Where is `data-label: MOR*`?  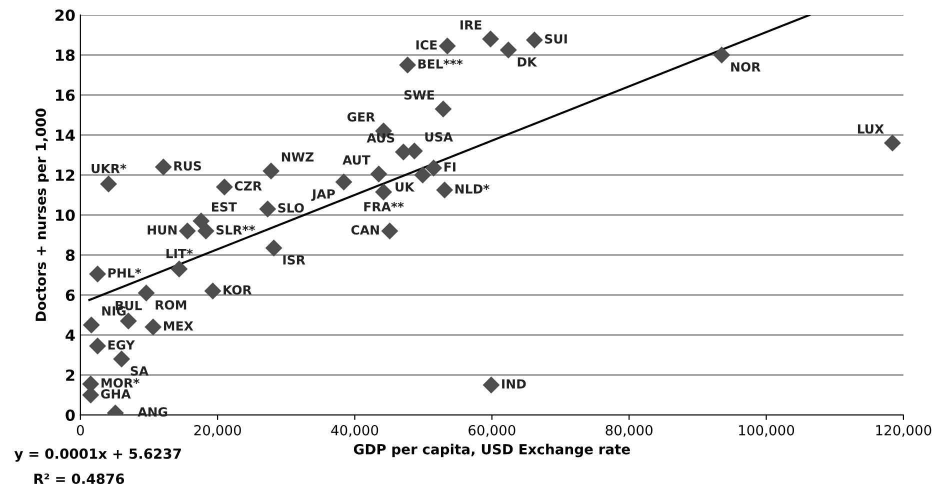
data-label: MOR* is located at coordinates (121, 383).